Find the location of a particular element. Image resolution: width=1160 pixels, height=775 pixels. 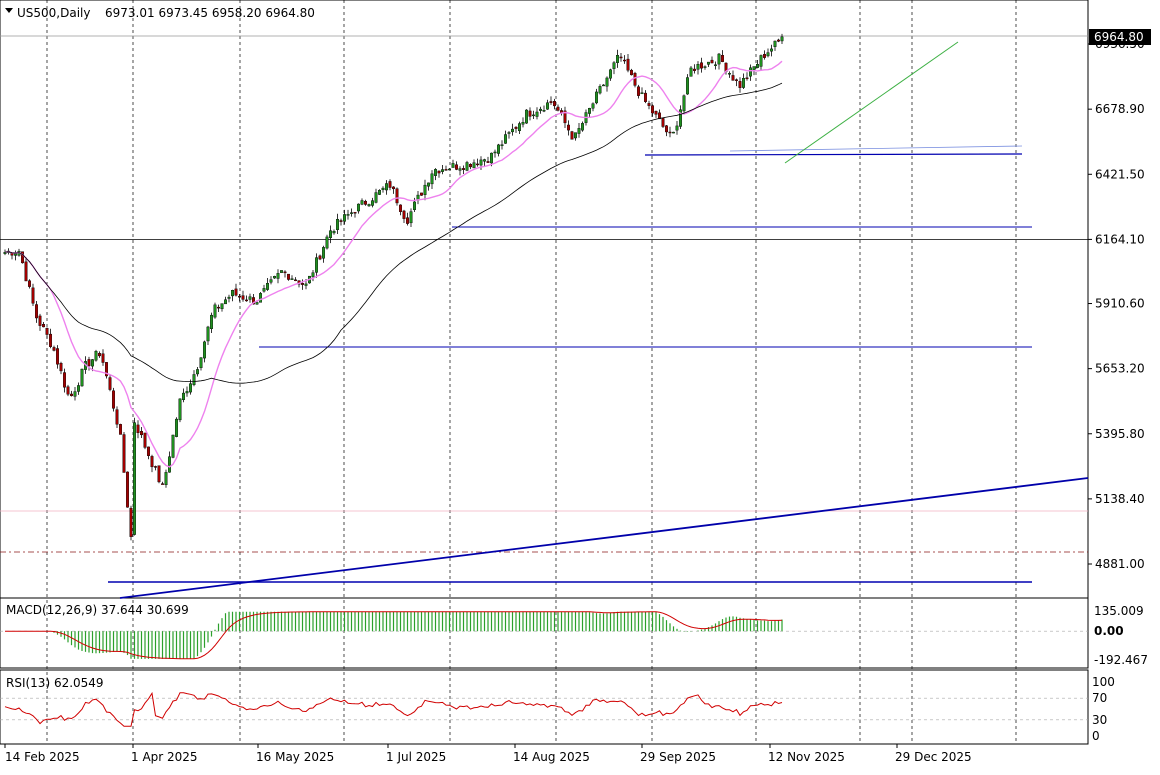

current-price-label: 6964.80 is located at coordinates (1119, 37).